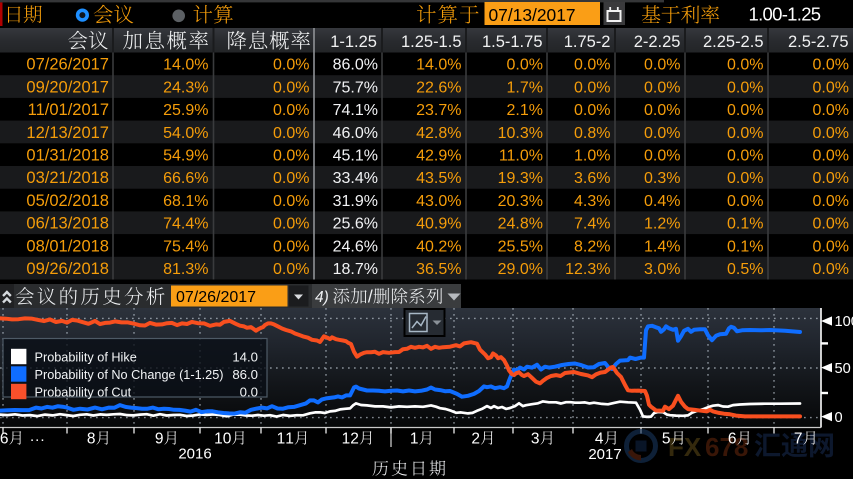 The height and width of the screenshot is (479, 853). Describe the element at coordinates (185, 178) in the screenshot. I see `svg-text: 66.6%` at that location.